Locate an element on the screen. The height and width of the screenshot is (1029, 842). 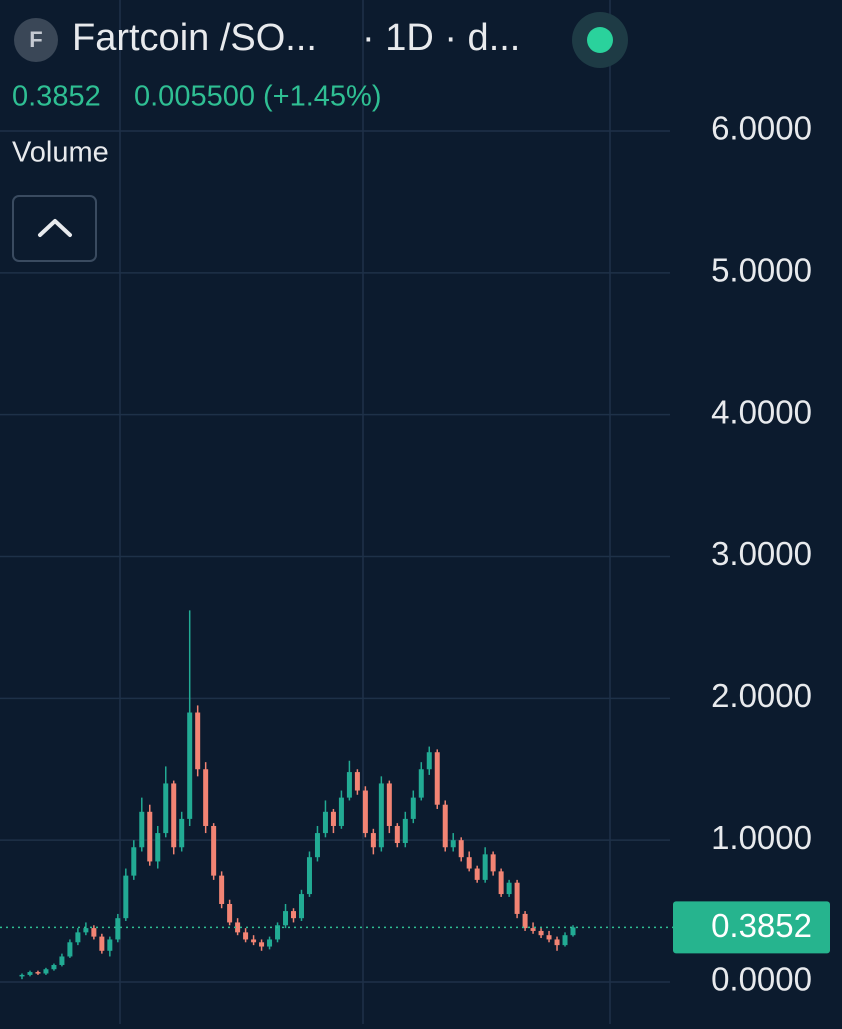
chevron-up is located at coordinates (55, 228).